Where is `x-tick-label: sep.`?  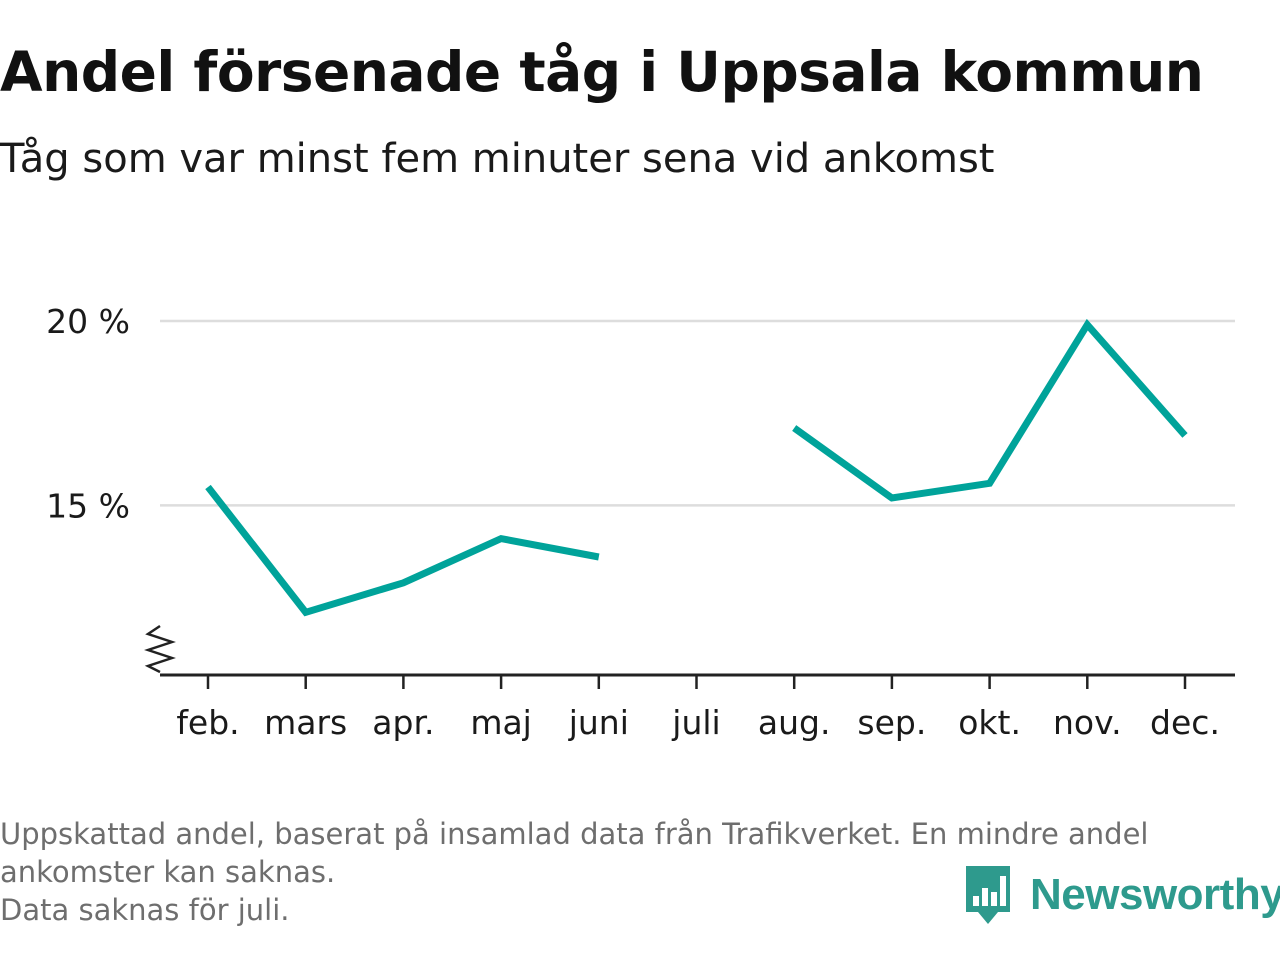
x-tick-label: sep. is located at coordinates (891, 722).